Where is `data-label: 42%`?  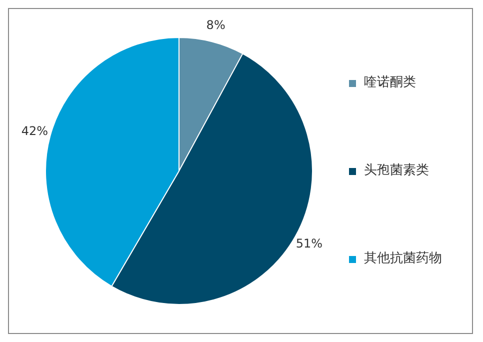 data-label: 42% is located at coordinates (34, 131).